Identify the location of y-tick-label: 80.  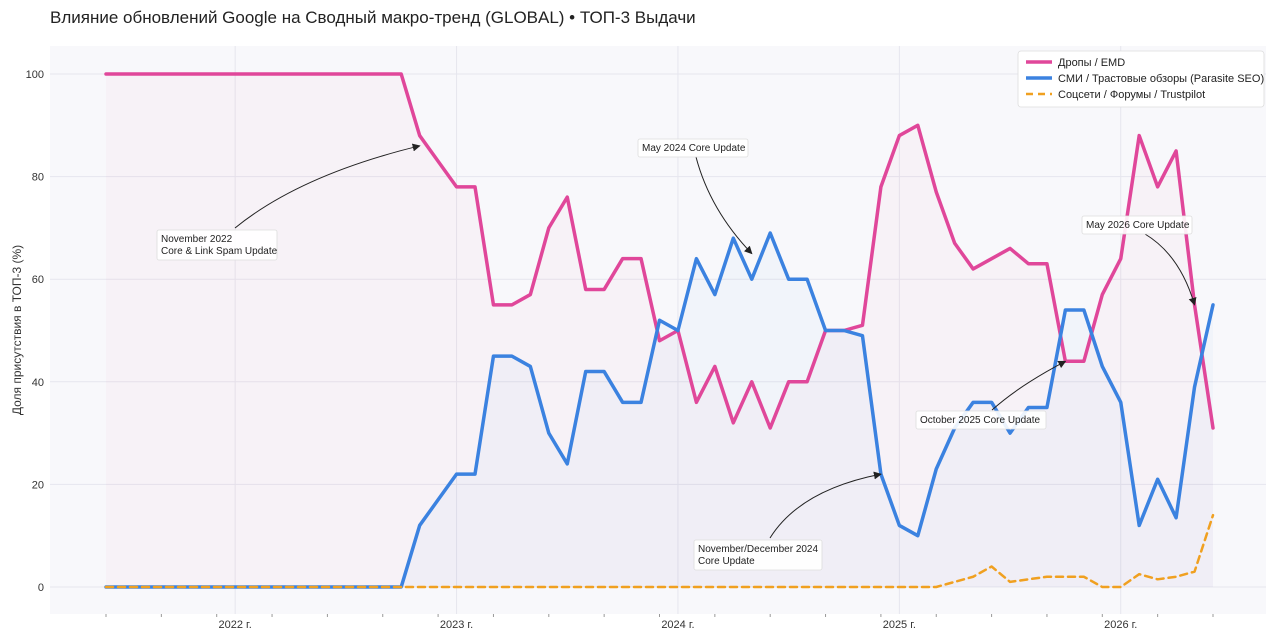
(38, 178).